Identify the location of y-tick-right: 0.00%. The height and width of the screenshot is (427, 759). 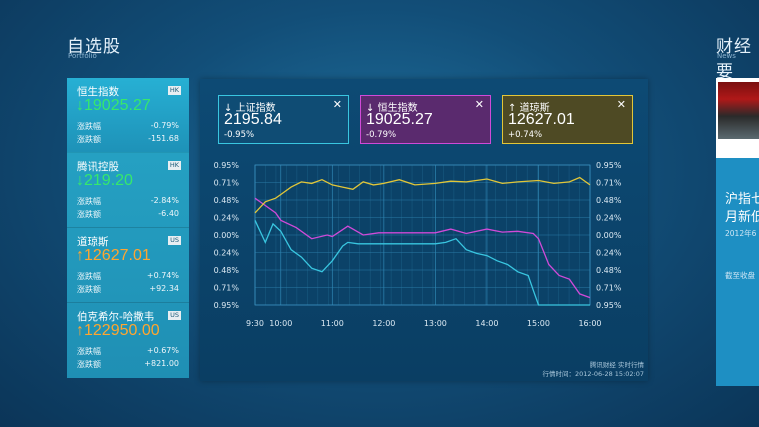
(609, 235).